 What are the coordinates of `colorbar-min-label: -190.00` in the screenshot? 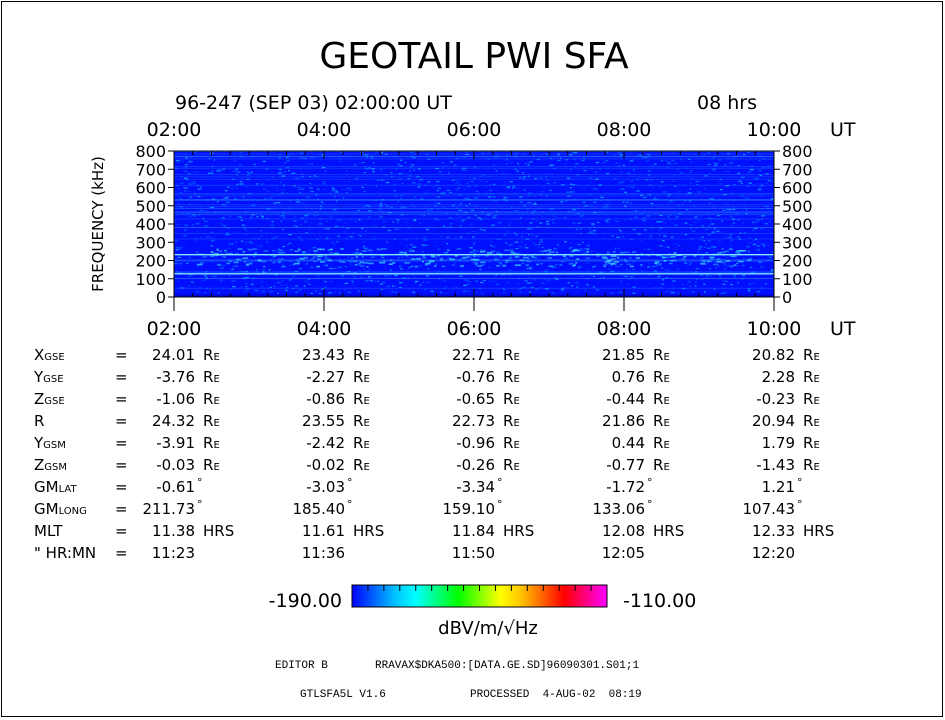 It's located at (305, 601).